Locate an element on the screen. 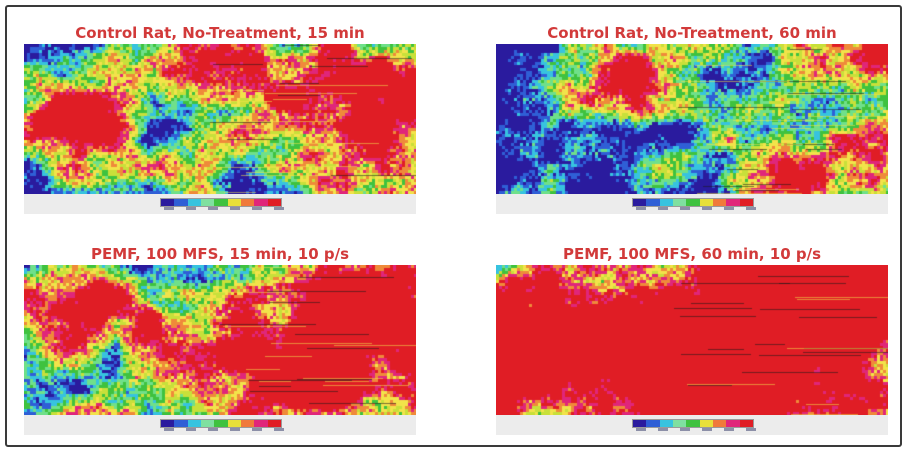  panel-title: PEMF, 100 MFS, 60 min, 10 p/s is located at coordinates (692, 254).